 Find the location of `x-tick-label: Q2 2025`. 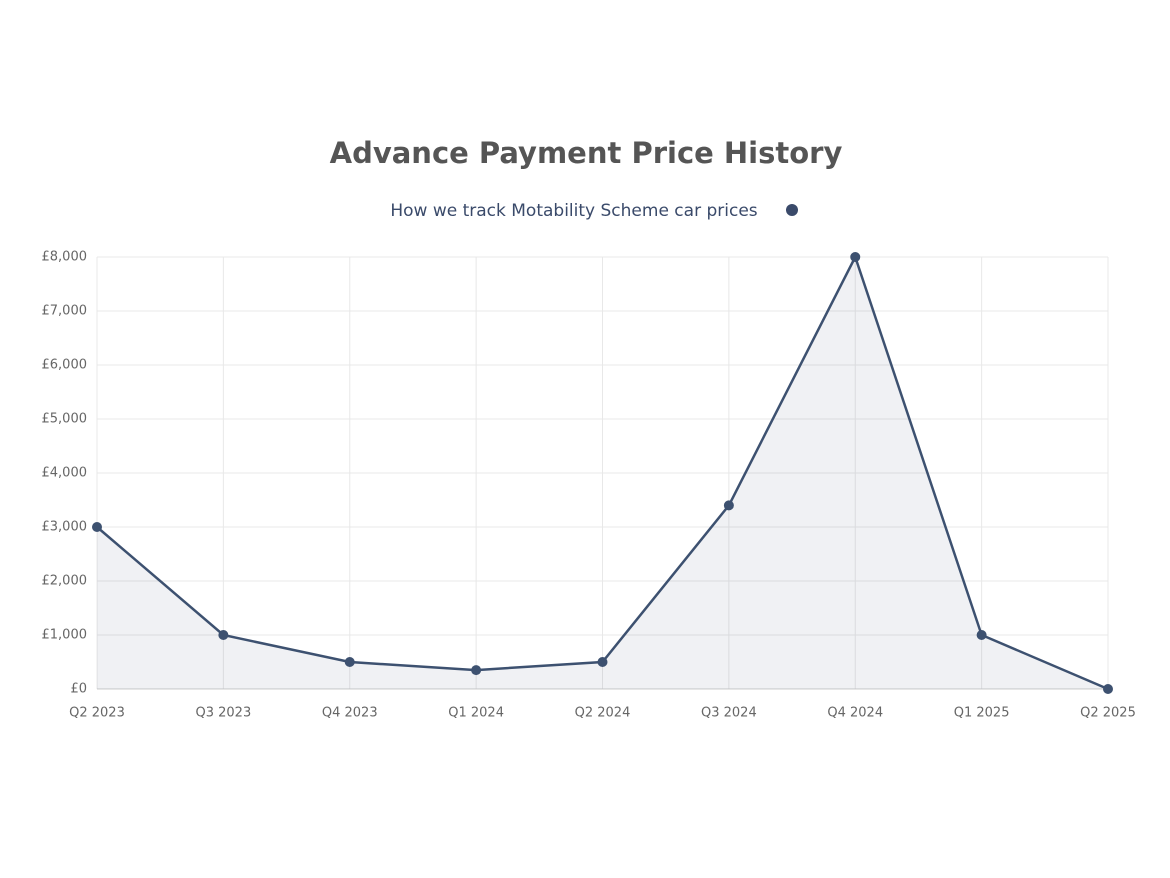

x-tick-label: Q2 2025 is located at coordinates (1108, 713).